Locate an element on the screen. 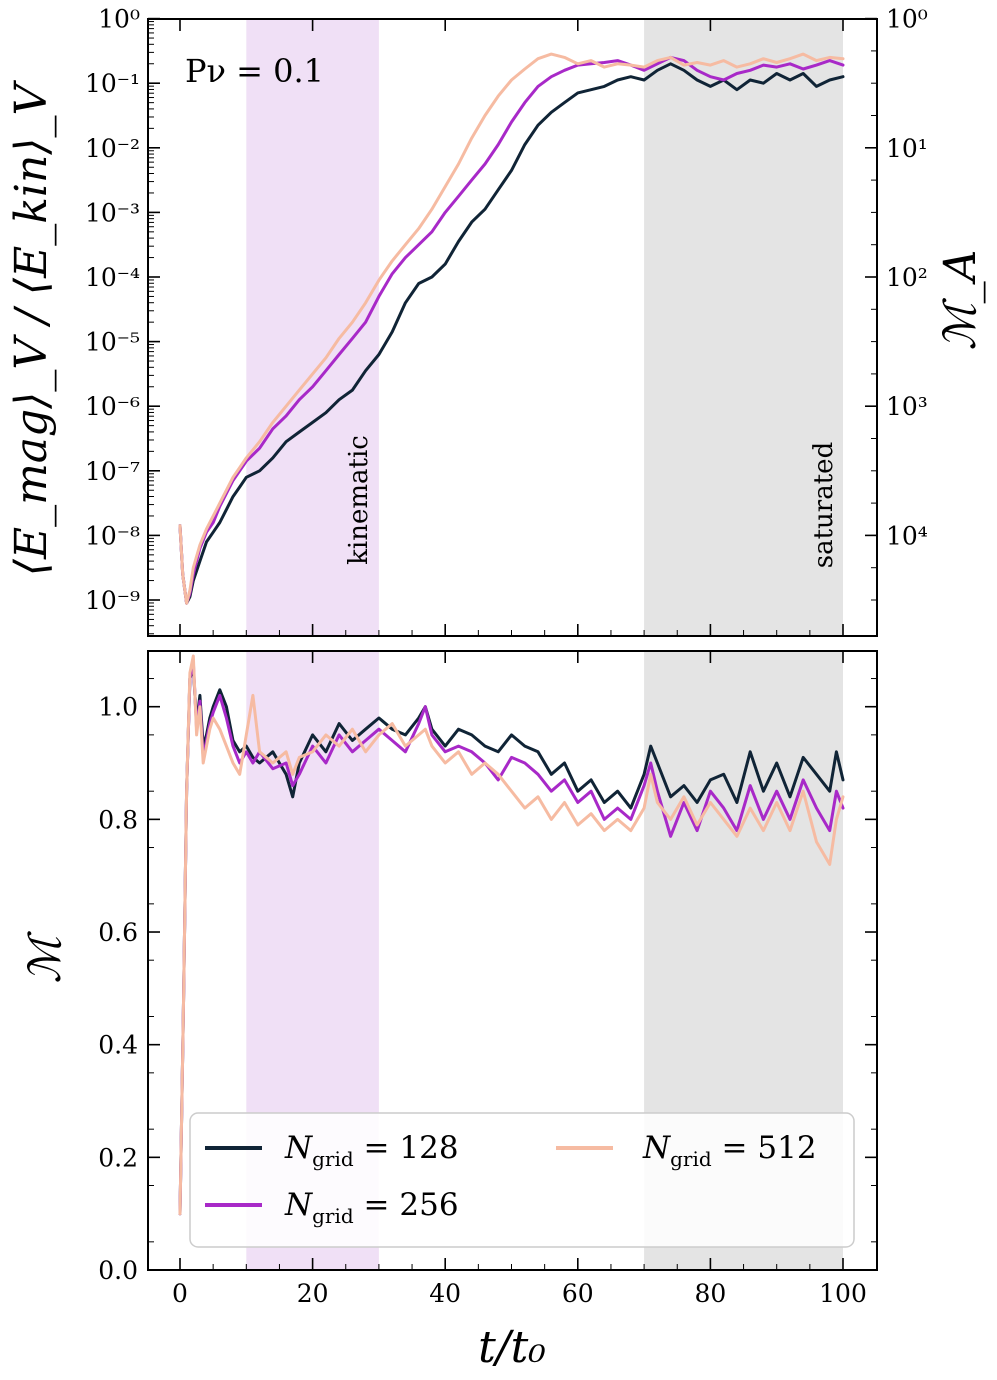 The width and height of the screenshot is (997, 1380). legend-var-128: N is located at coordinates (299, 1148).